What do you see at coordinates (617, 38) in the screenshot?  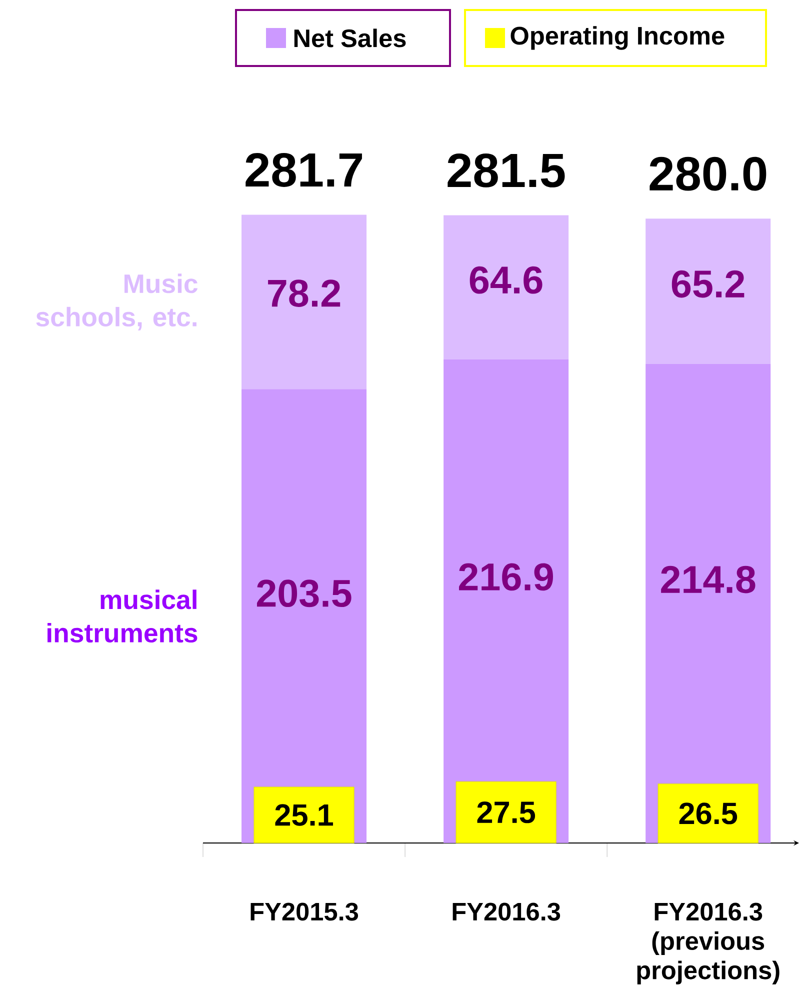 I see `text: Operating Income` at bounding box center [617, 38].